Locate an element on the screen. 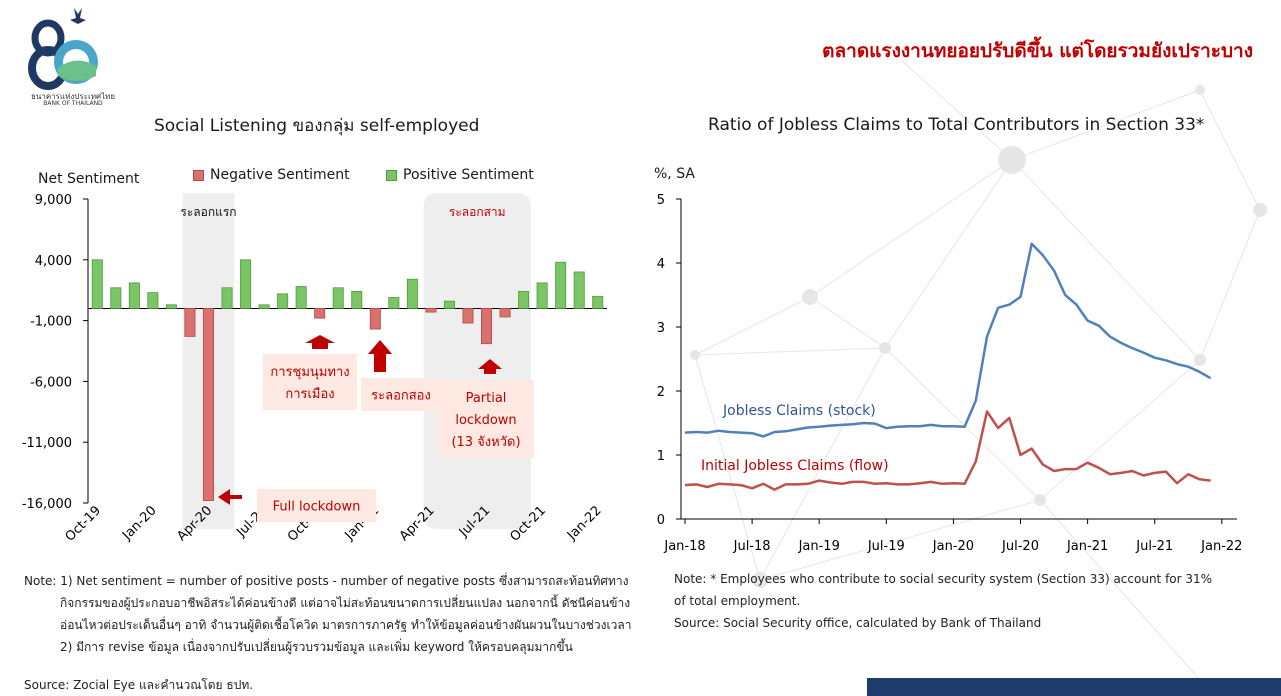  rally-annotation-box is located at coordinates (310, 382).